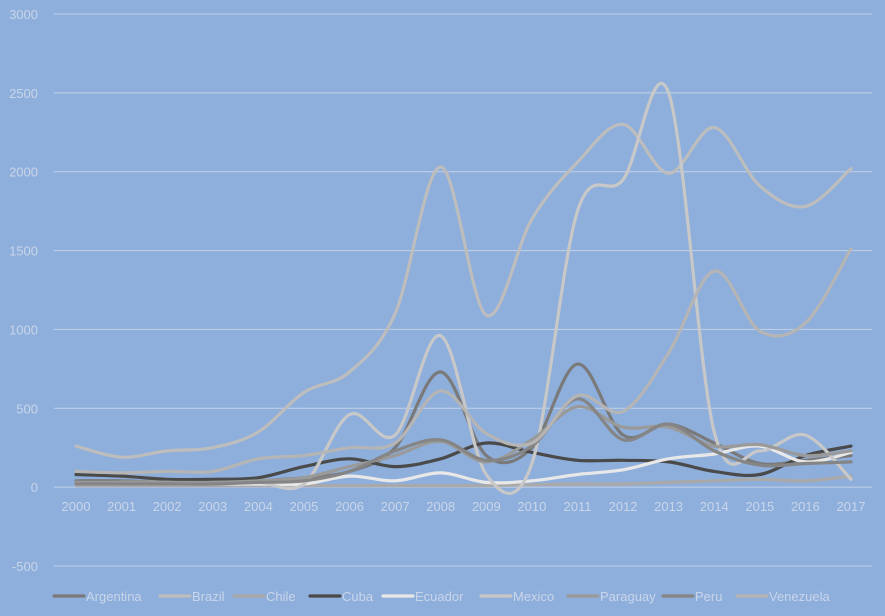  I want to click on legend-item-venezuela: Venezuela, so click(782, 596).